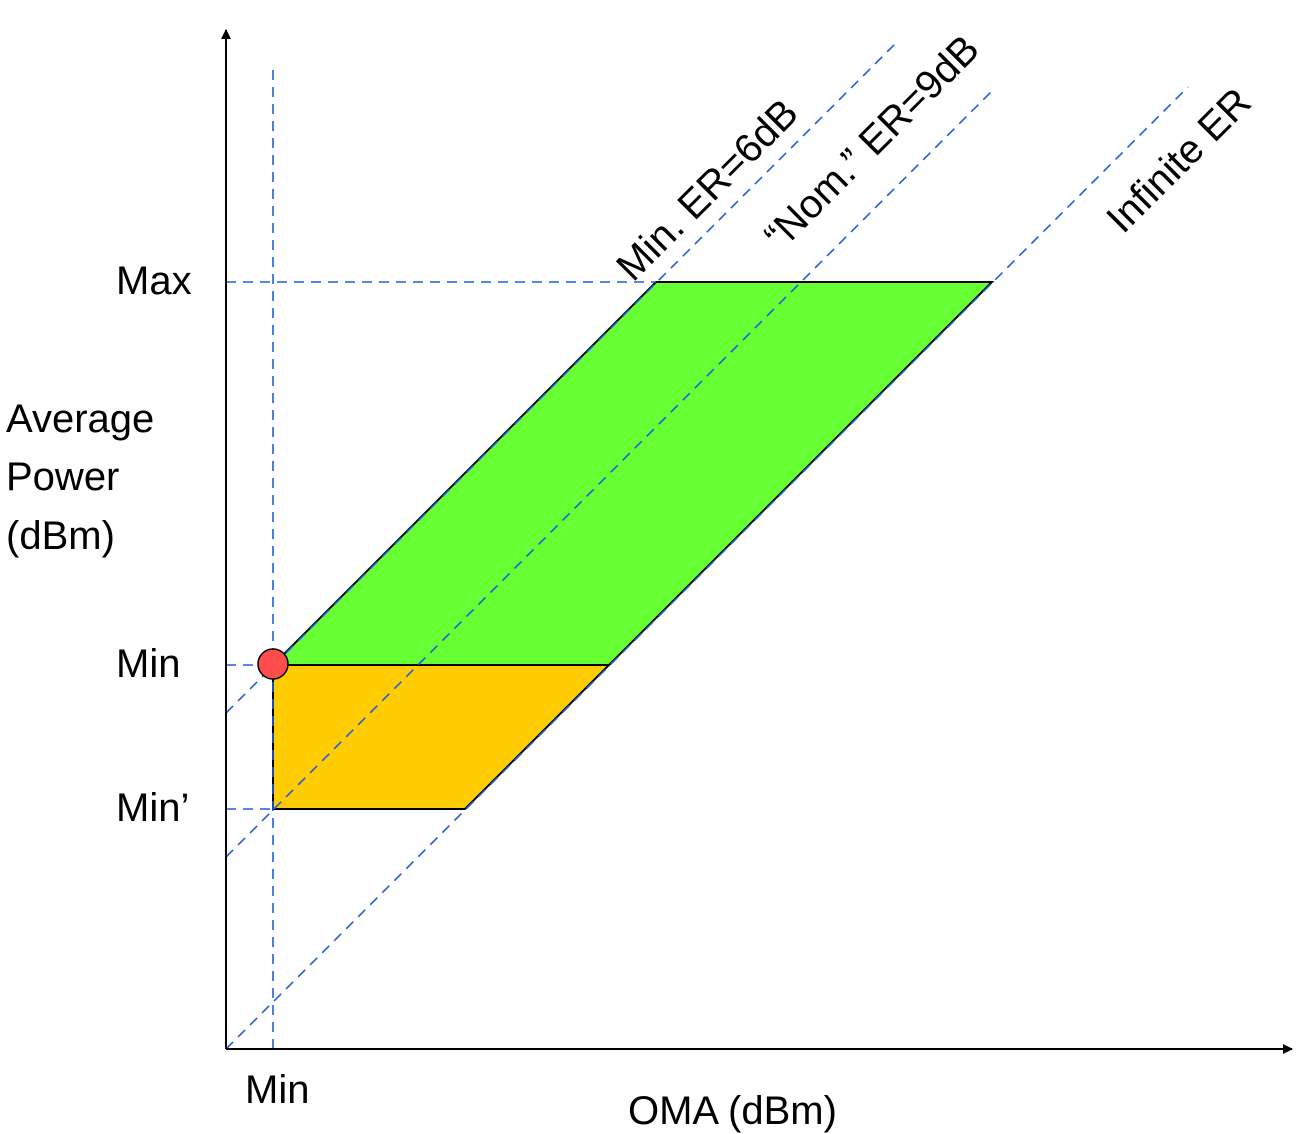  What do you see at coordinates (732, 1111) in the screenshot?
I see `x-axis-label: OMA (dBm)` at bounding box center [732, 1111].